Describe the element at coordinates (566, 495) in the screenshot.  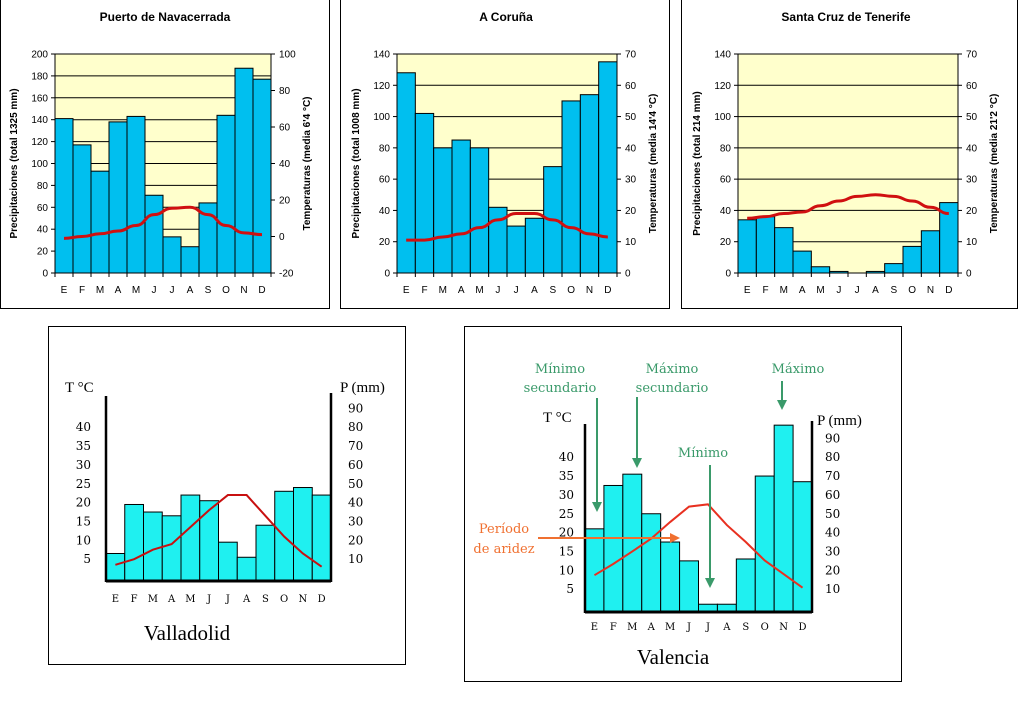
I see `temp-tick-label: 30` at that location.